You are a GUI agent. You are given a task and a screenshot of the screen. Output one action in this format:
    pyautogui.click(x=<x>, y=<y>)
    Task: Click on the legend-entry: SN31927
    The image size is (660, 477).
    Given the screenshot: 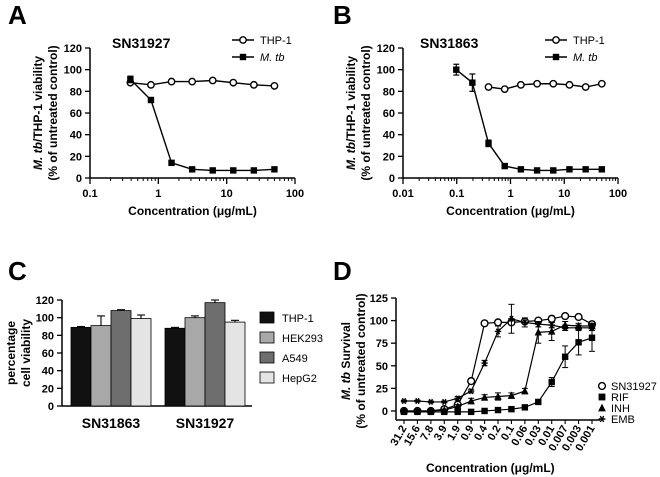 What is the action you would take?
    pyautogui.click(x=627, y=387)
    